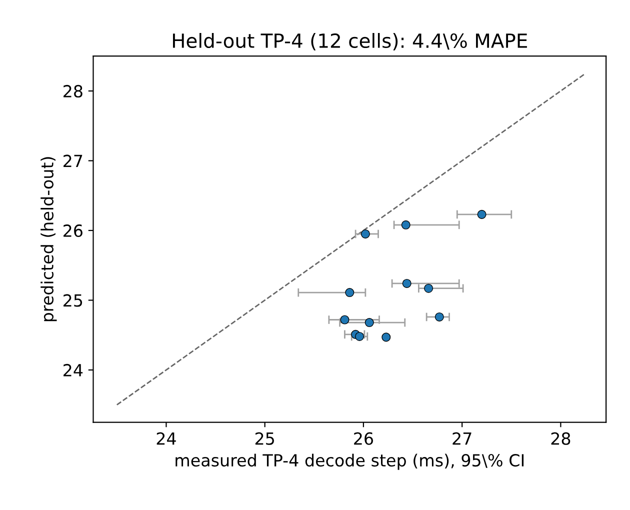 This screenshot has width=630, height=510. I want to click on chart-title: Held-out TP-4 (12 cells): 4.4\% MAPE, so click(350, 41).